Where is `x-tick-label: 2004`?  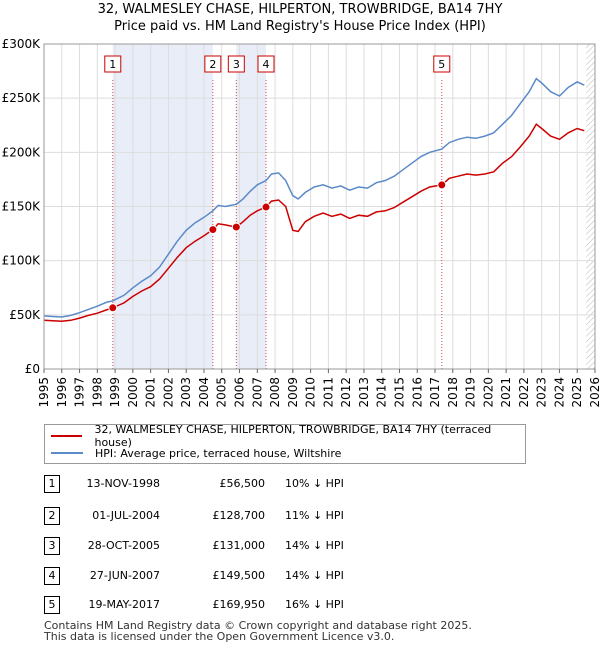
x-tick-label: 2004 is located at coordinates (204, 392).